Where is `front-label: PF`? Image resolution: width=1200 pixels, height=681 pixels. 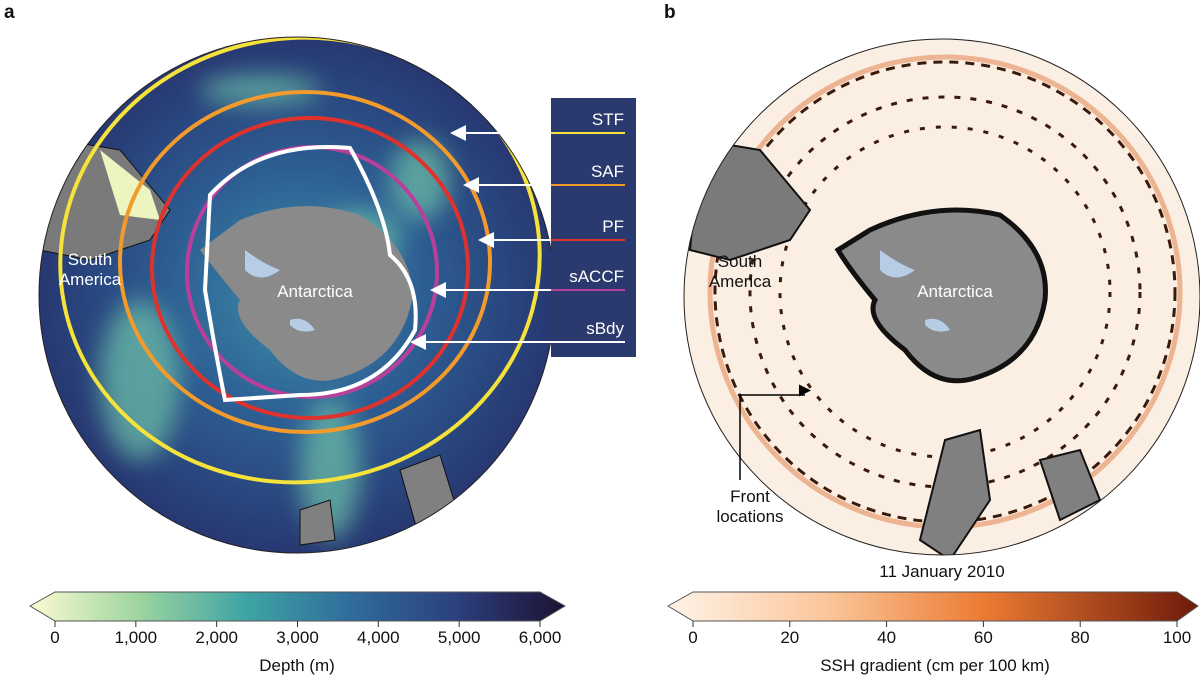 front-label: PF is located at coordinates (613, 226).